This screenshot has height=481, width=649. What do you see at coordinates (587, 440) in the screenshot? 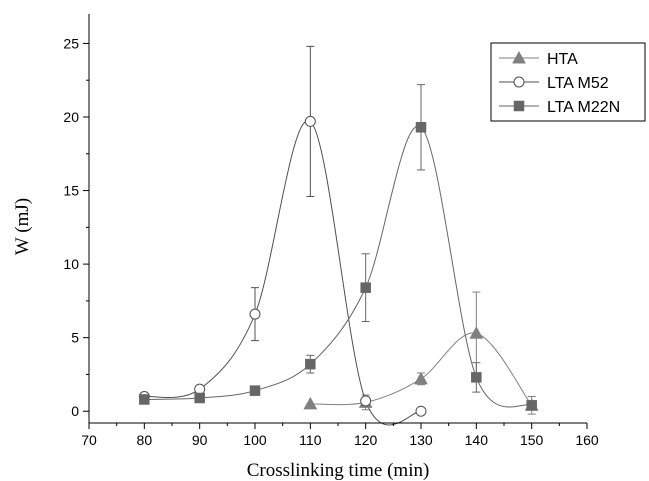
I see `x-tick-label: 160` at bounding box center [587, 440].